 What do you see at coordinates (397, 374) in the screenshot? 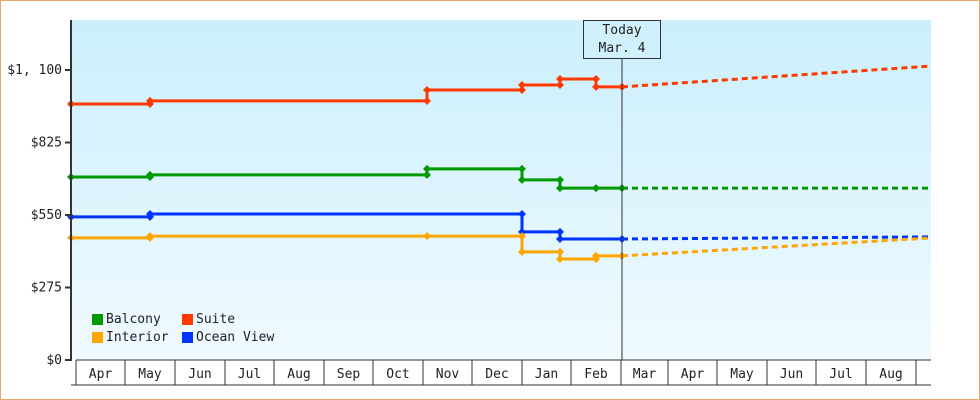
I see `x-tick-label: Oct` at bounding box center [397, 374].